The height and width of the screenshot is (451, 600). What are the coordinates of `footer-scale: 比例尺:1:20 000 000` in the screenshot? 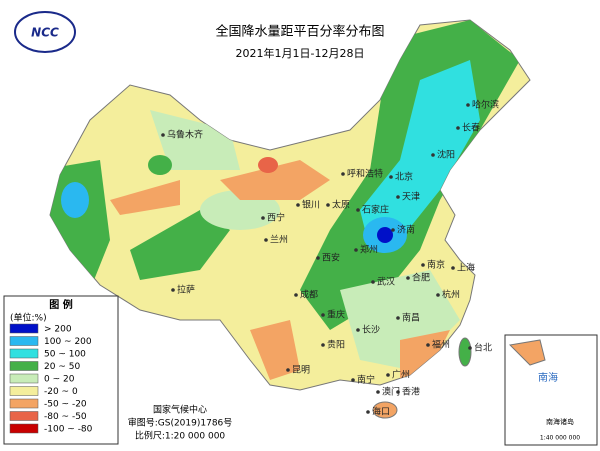 It's located at (180, 436).